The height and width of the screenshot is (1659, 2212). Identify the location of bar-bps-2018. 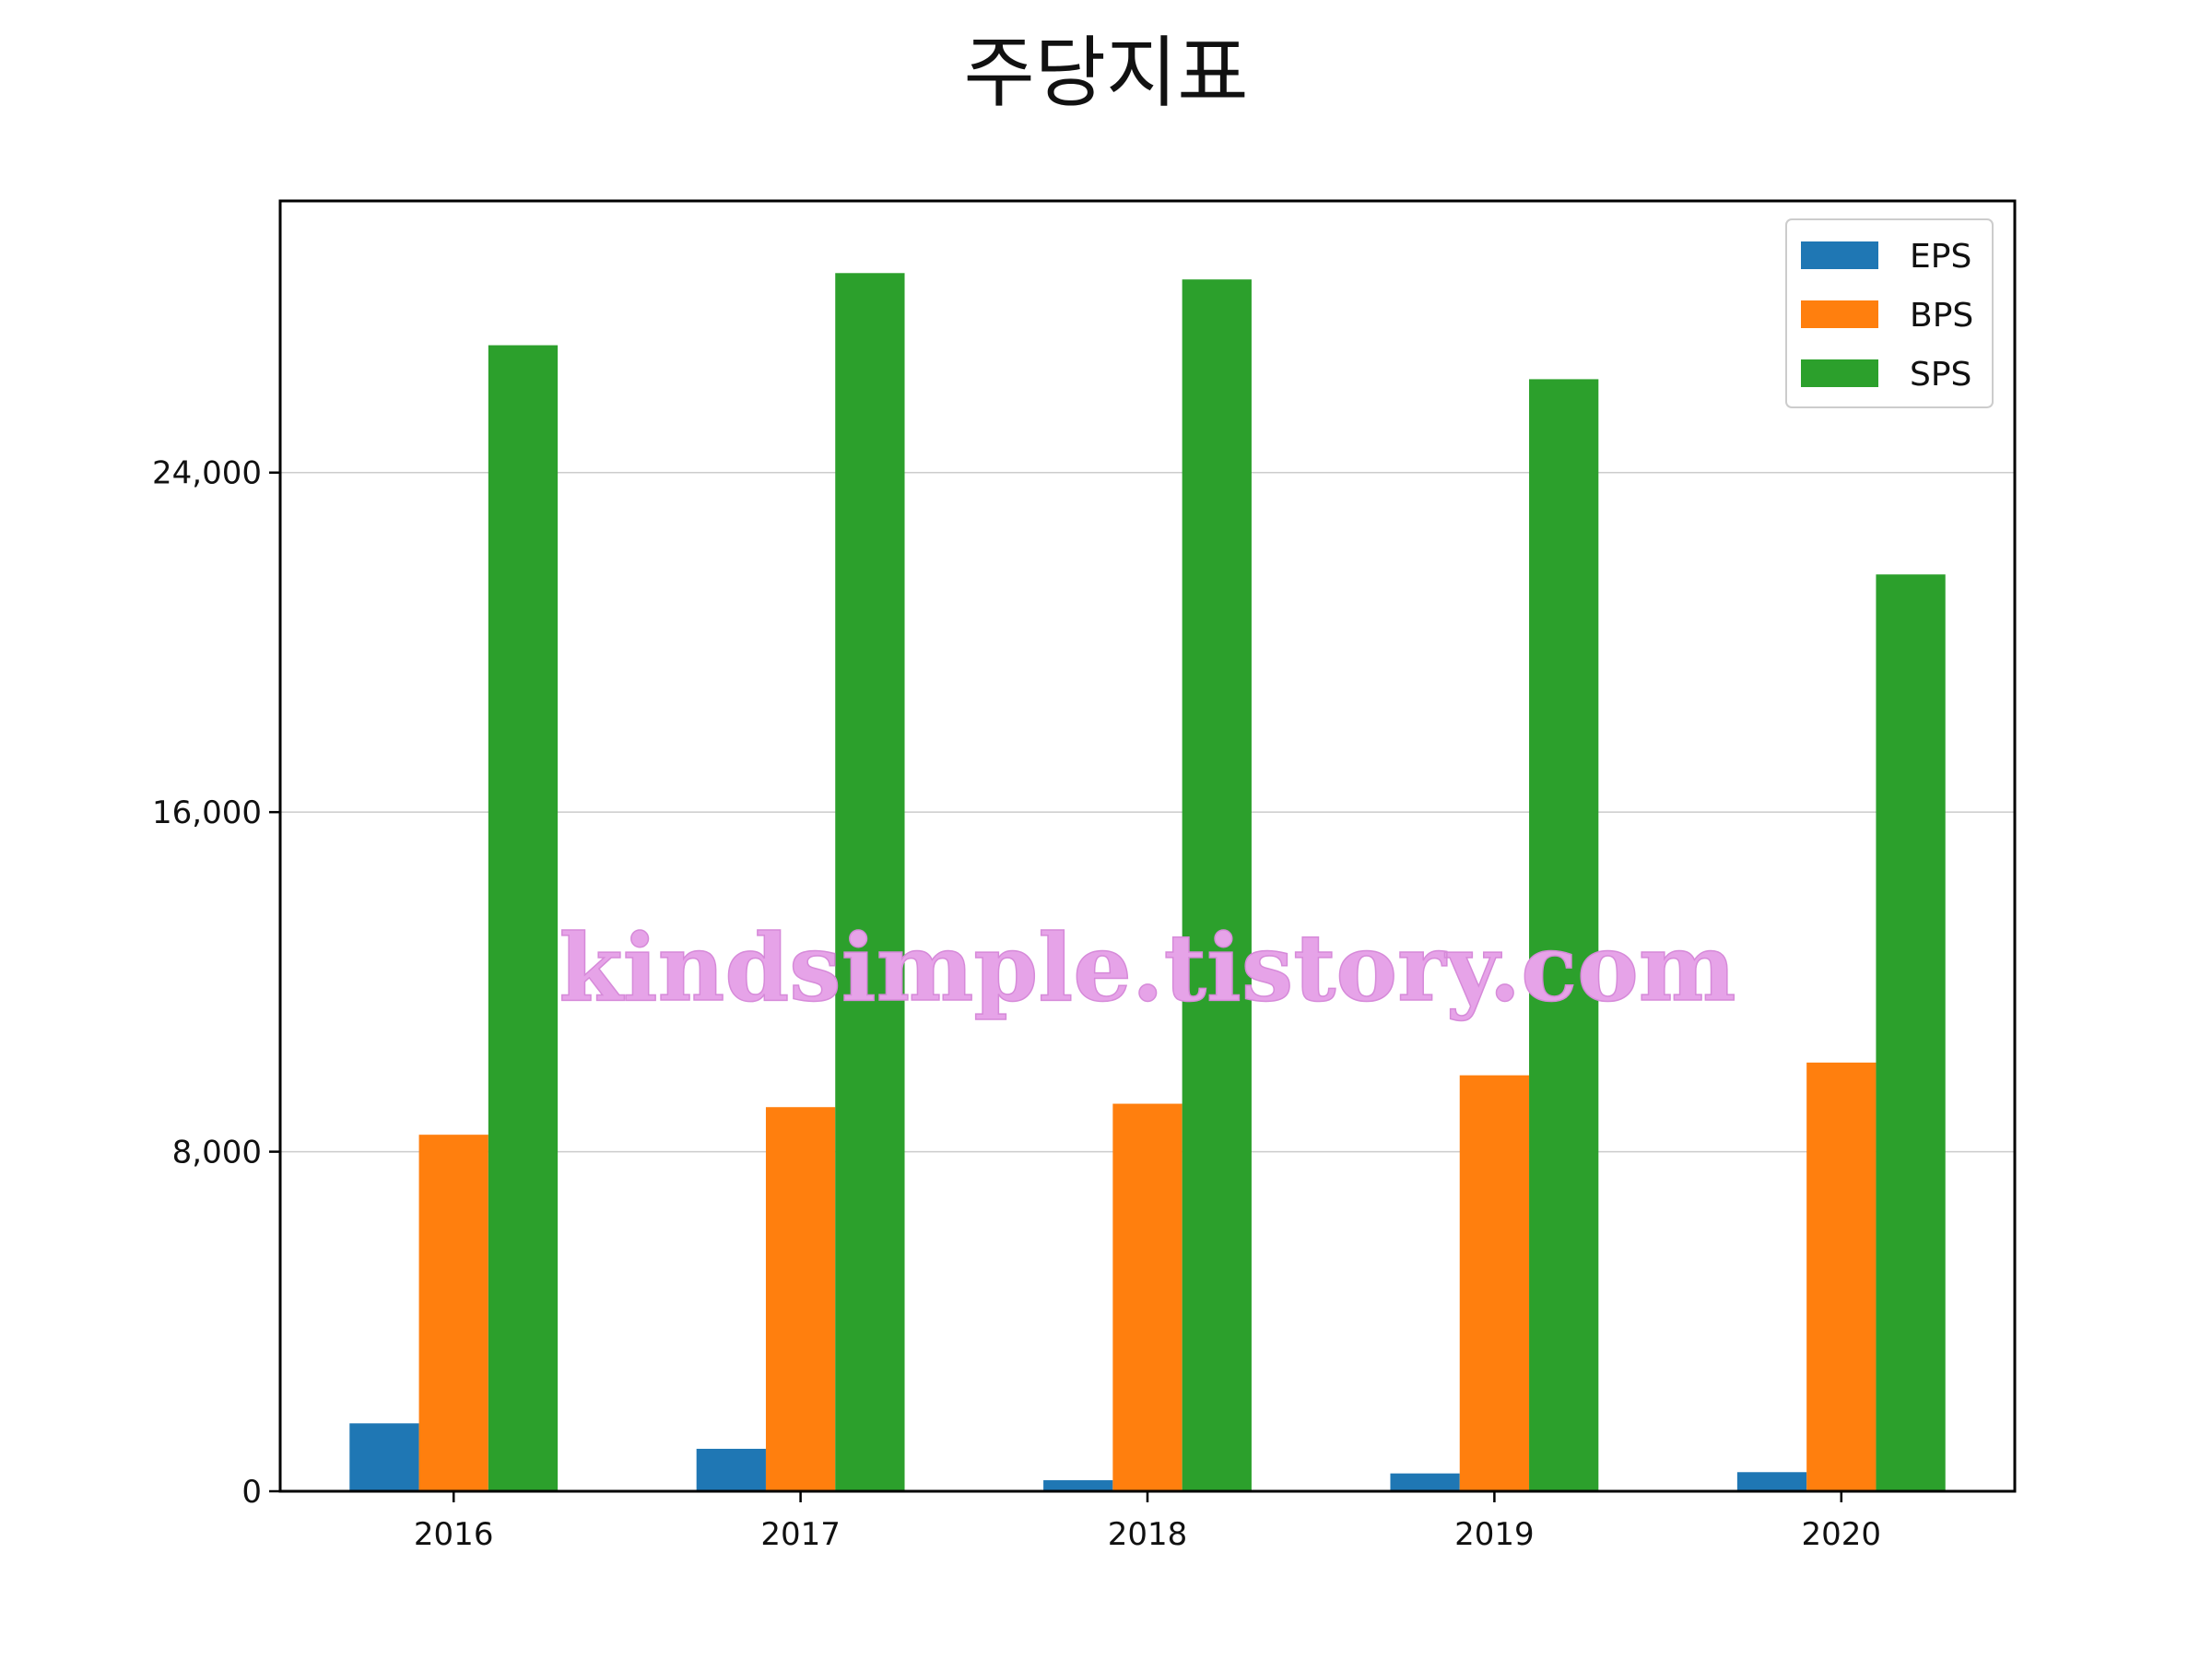
(1147, 1297).